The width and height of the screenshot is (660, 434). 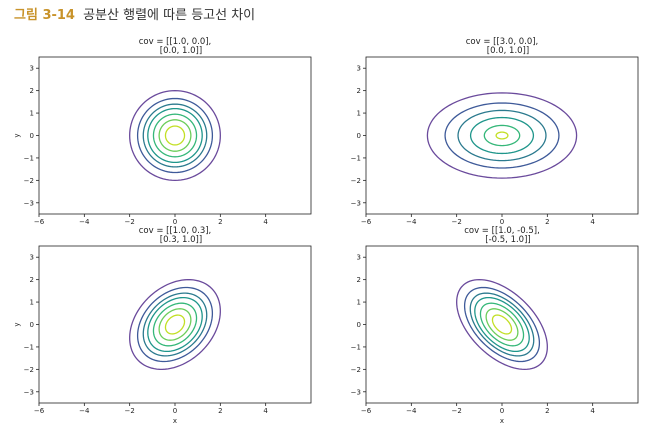 I want to click on panel-title-line-2: [-0.5, 1.0]], so click(x=507, y=240).